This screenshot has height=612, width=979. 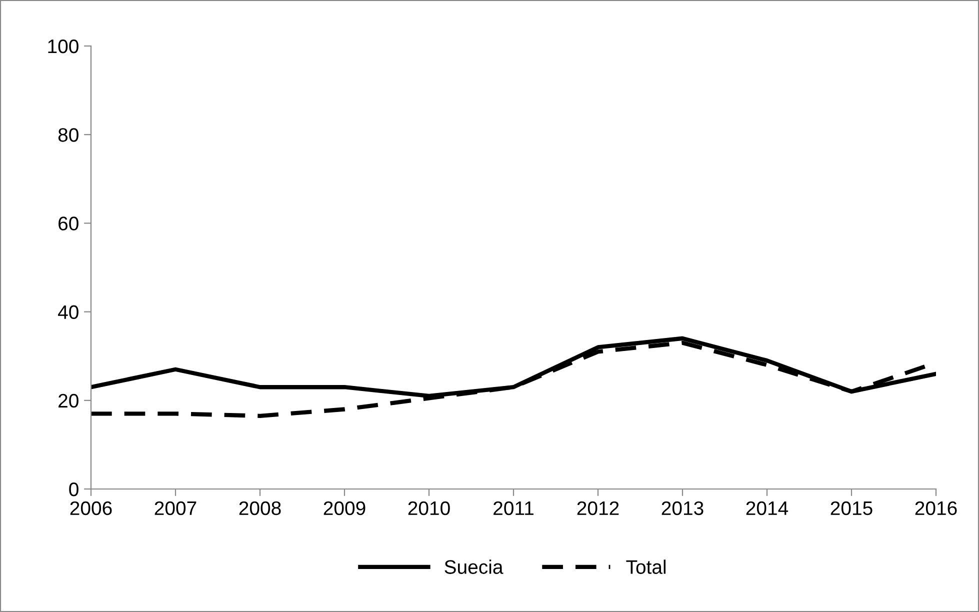 What do you see at coordinates (73, 489) in the screenshot?
I see `y-tick-label: 0` at bounding box center [73, 489].